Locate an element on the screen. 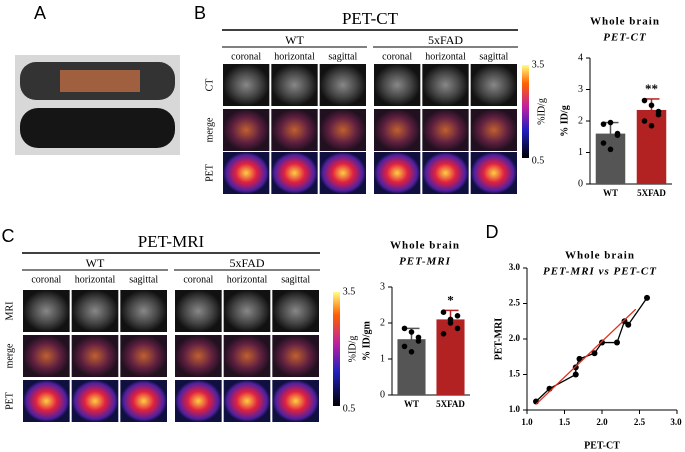  chart-subtitle: PET-MRI vs PET-CT is located at coordinates (600, 272).